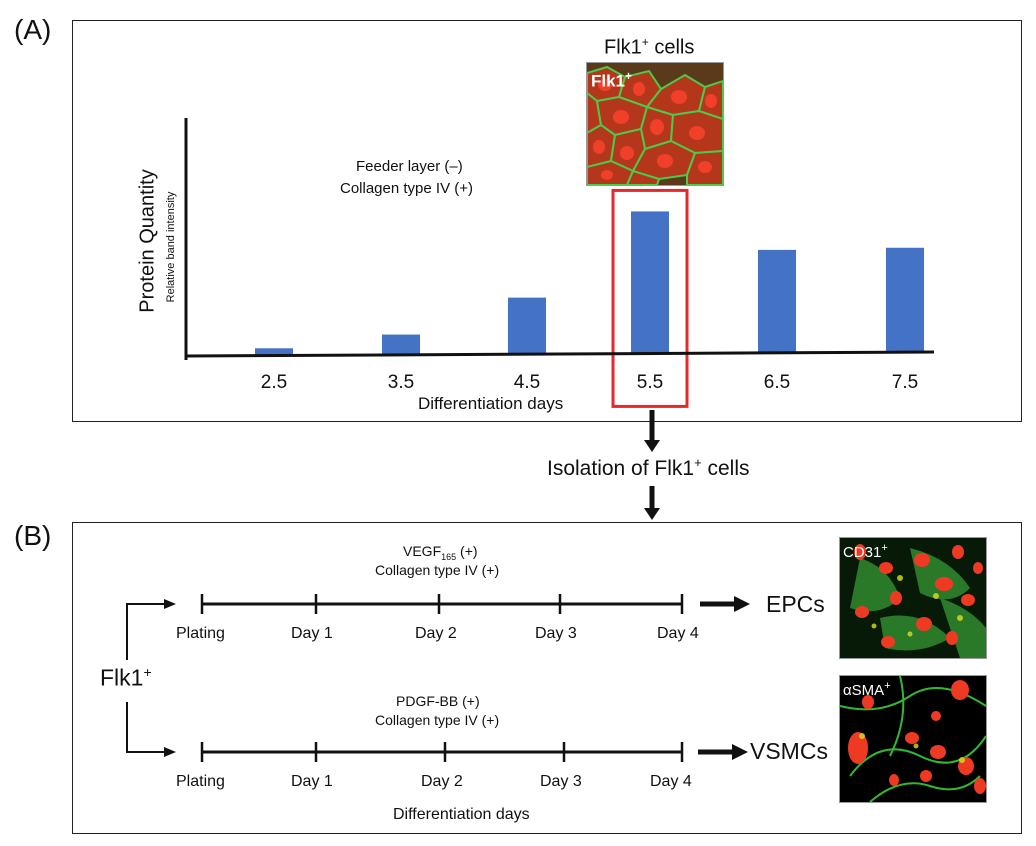 This screenshot has width=1036, height=846. I want to click on tick-label-4.5: 4.5, so click(527, 382).